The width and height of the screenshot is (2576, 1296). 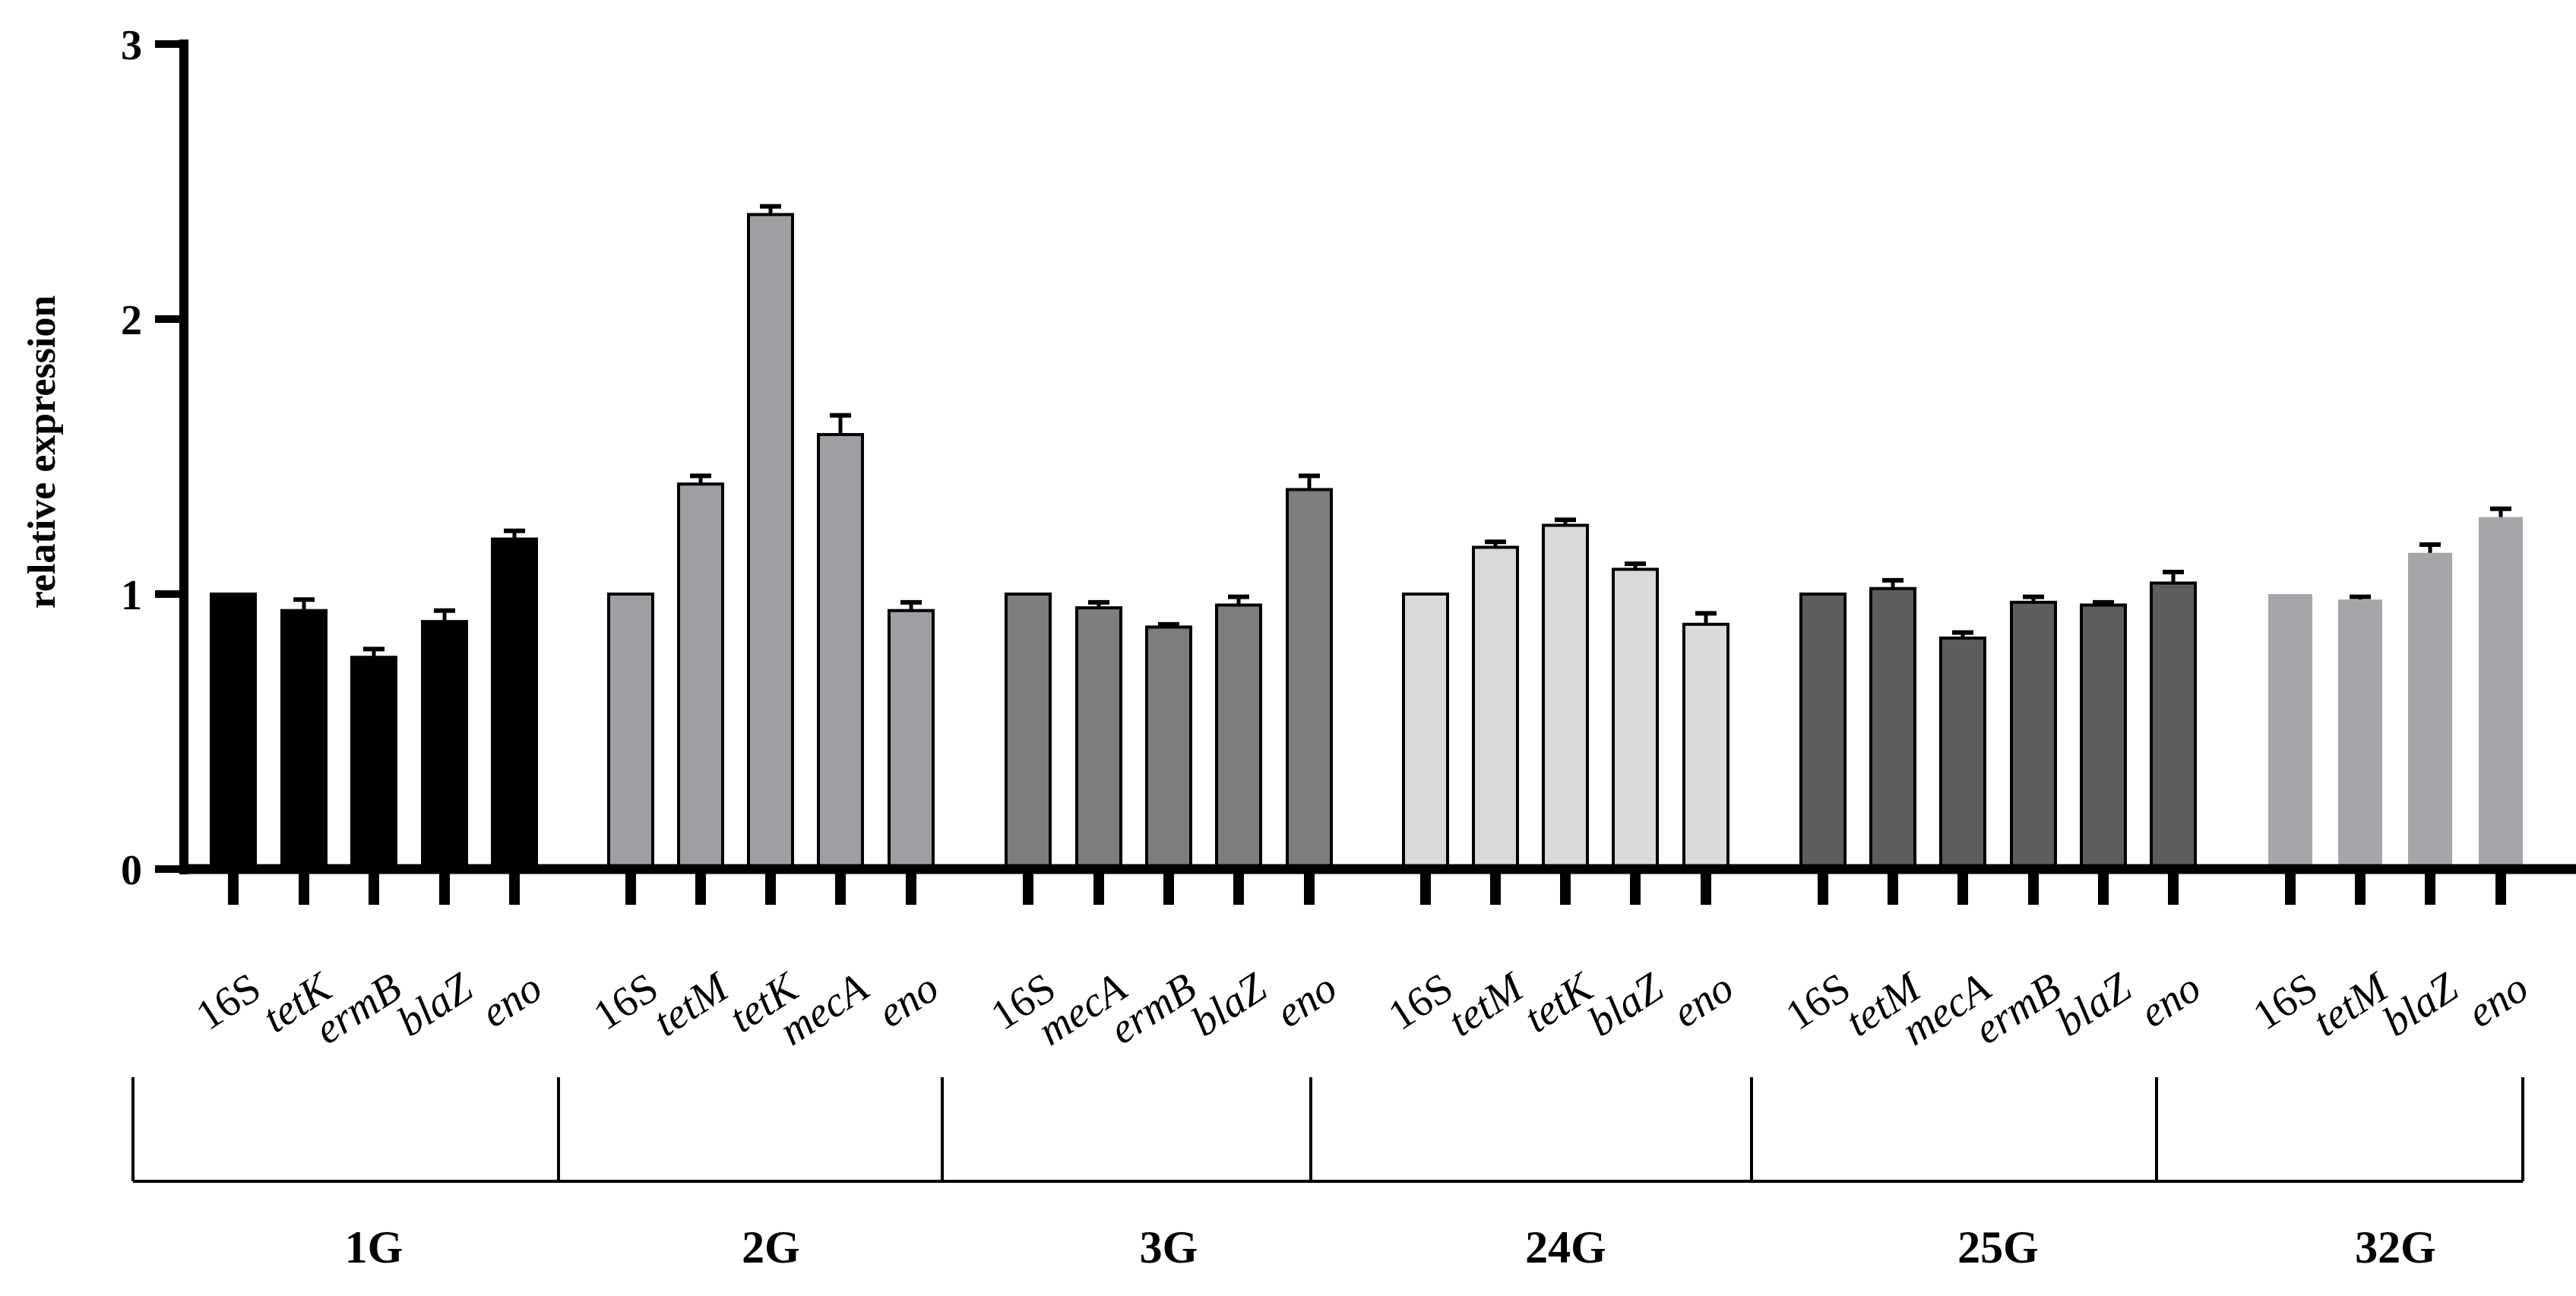 What do you see at coordinates (131, 595) in the screenshot?
I see `y-tick-label: 1` at bounding box center [131, 595].